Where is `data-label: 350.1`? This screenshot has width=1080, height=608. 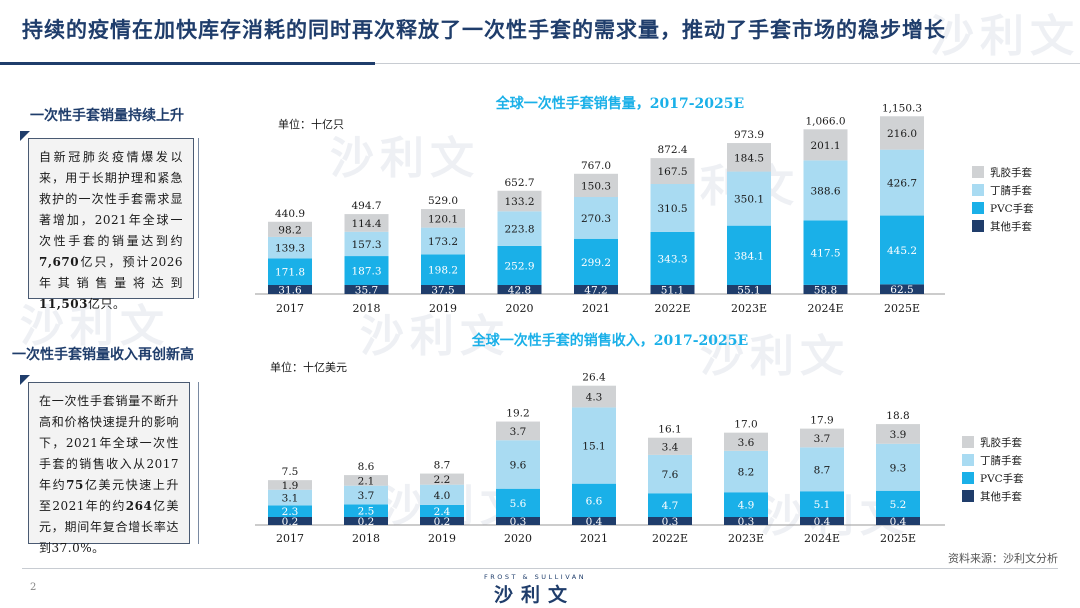
data-label: 350.1 is located at coordinates (749, 200).